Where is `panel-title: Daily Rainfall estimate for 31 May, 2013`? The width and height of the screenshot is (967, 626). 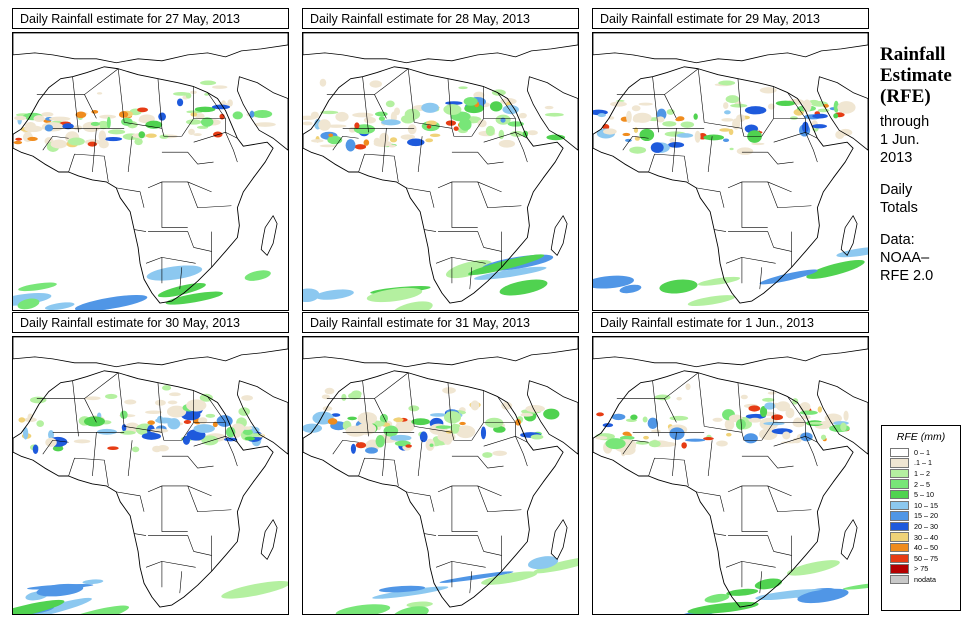 panel-title: Daily Rainfall estimate for 31 May, 2013 is located at coordinates (440, 322).